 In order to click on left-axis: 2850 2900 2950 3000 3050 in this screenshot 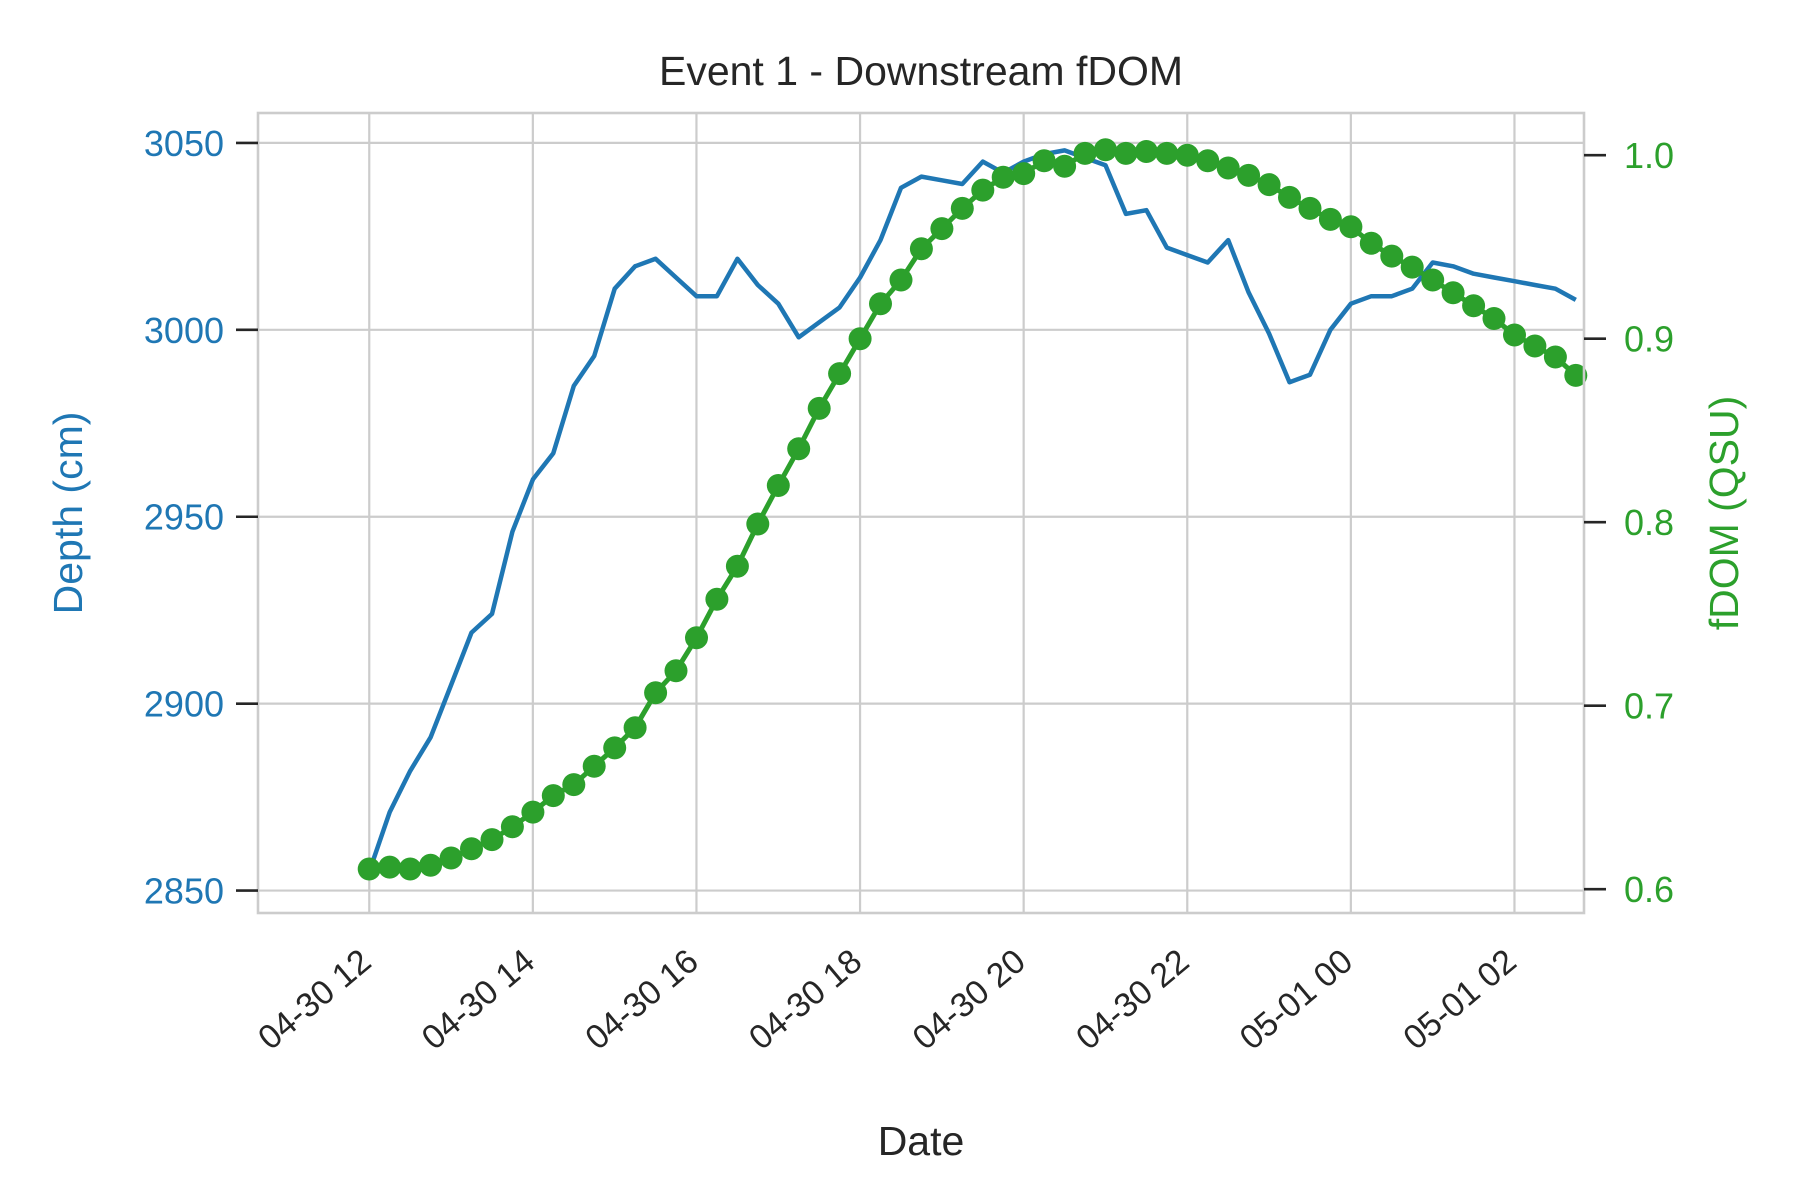, I will do `click(201, 517)`.